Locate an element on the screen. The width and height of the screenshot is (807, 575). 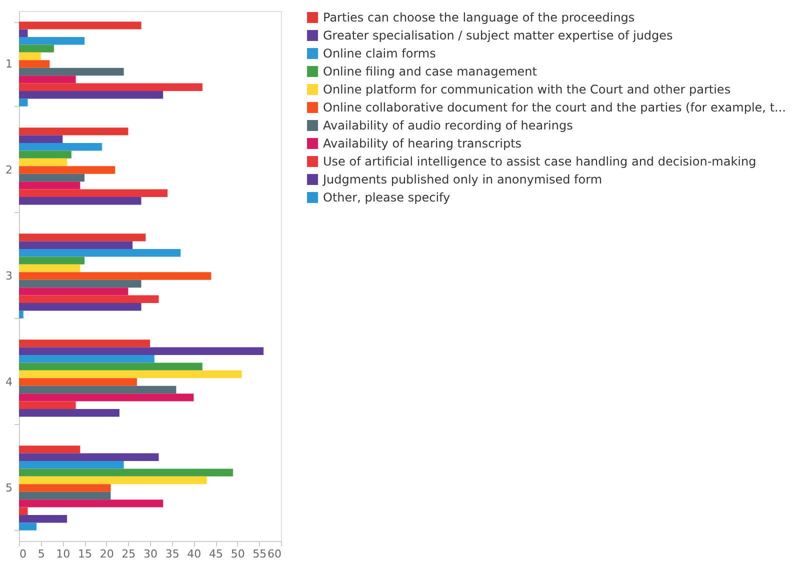
x-tick-label: 50 is located at coordinates (237, 554).